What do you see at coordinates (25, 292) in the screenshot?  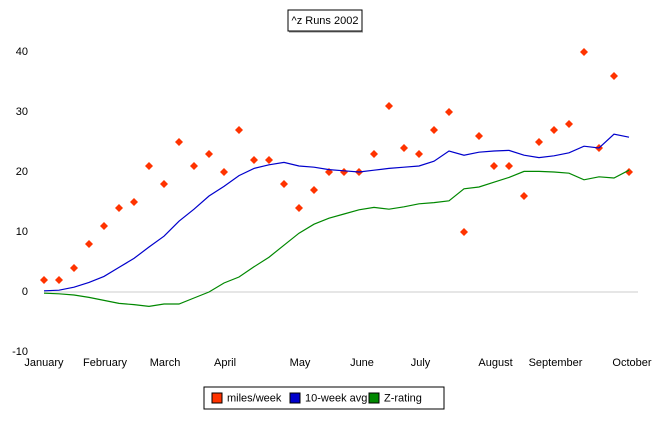 I see `y-tick-label: 0` at bounding box center [25, 292].